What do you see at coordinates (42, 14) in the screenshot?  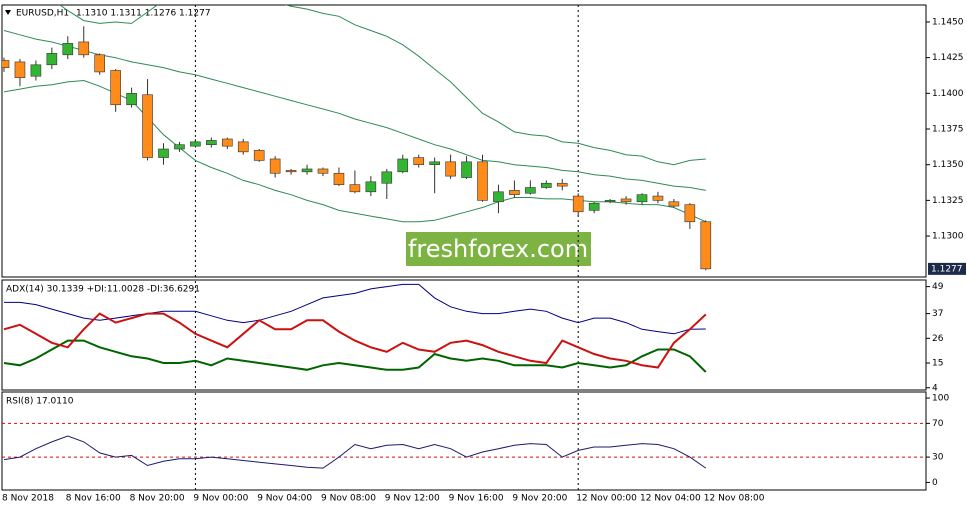 I see `chart-title: EURUSD,H1` at bounding box center [42, 14].